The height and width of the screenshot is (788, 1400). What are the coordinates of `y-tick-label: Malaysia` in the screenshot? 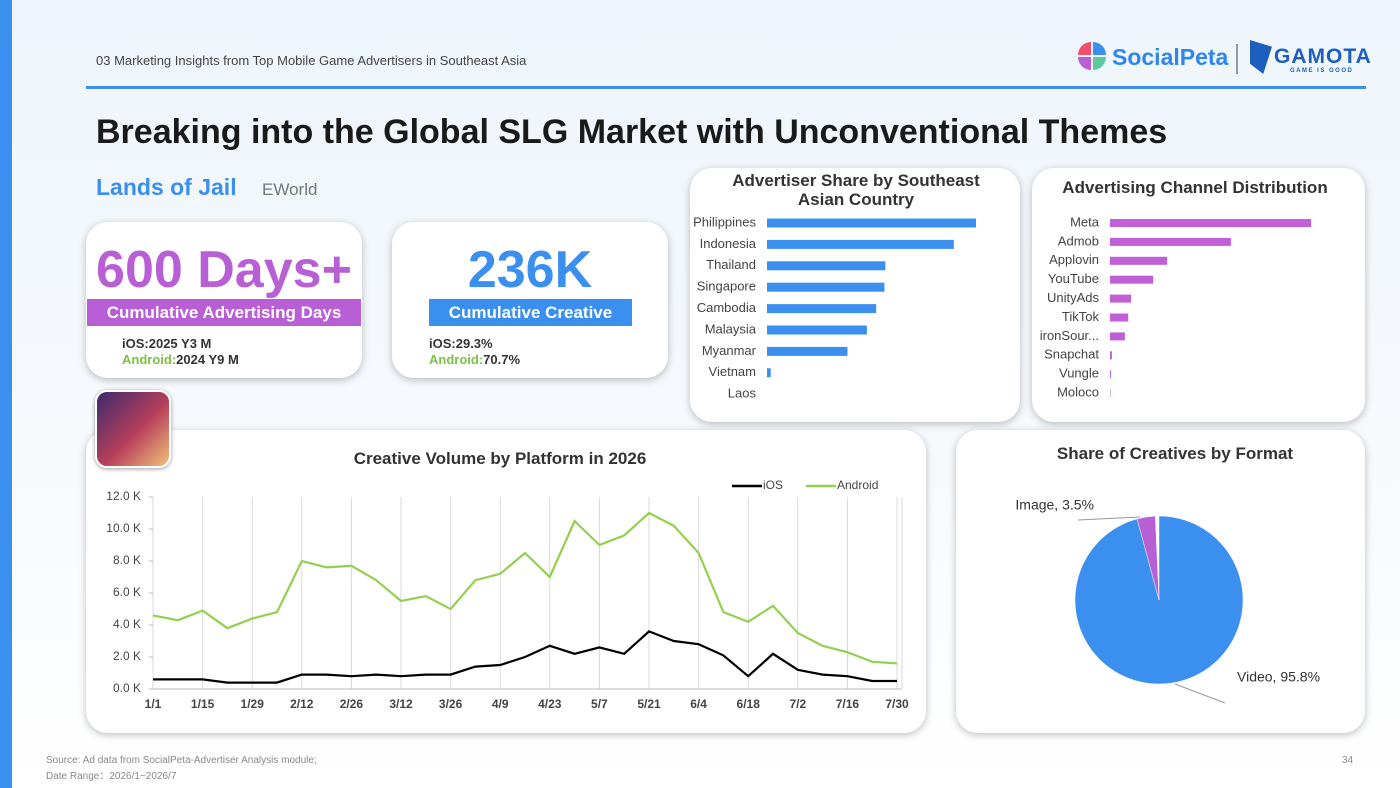 It's located at (731, 328).